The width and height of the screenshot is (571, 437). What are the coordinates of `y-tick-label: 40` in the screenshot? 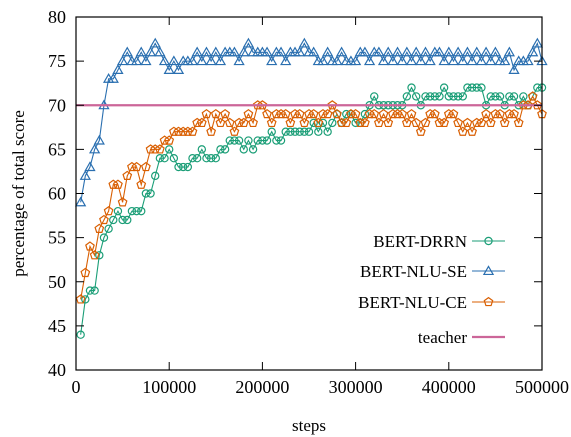 It's located at (57, 370).